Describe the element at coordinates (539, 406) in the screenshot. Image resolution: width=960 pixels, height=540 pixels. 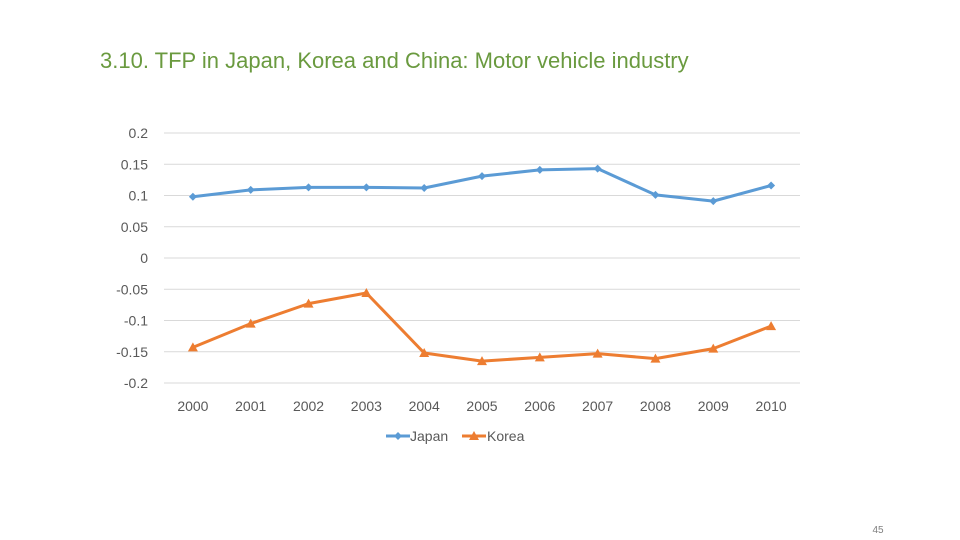
I see `x-tick-label: 2006` at that location.